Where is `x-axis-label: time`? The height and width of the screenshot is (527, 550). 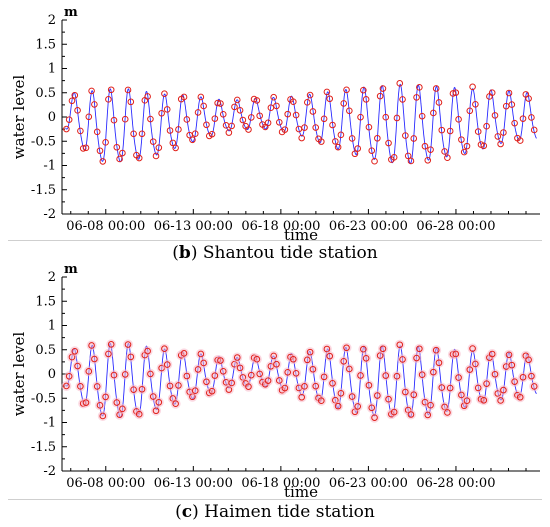 x-axis-label: time is located at coordinates (301, 492).